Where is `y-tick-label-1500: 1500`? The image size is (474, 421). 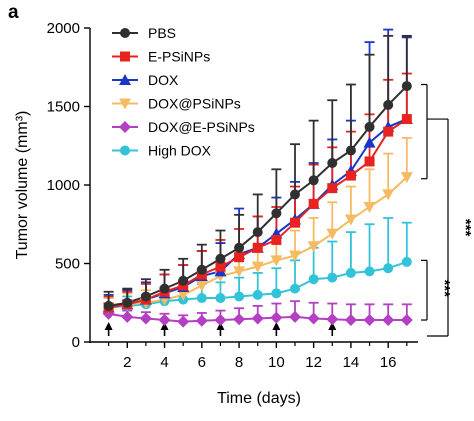
y-tick-label-1500: 1500 is located at coordinates (63, 107).